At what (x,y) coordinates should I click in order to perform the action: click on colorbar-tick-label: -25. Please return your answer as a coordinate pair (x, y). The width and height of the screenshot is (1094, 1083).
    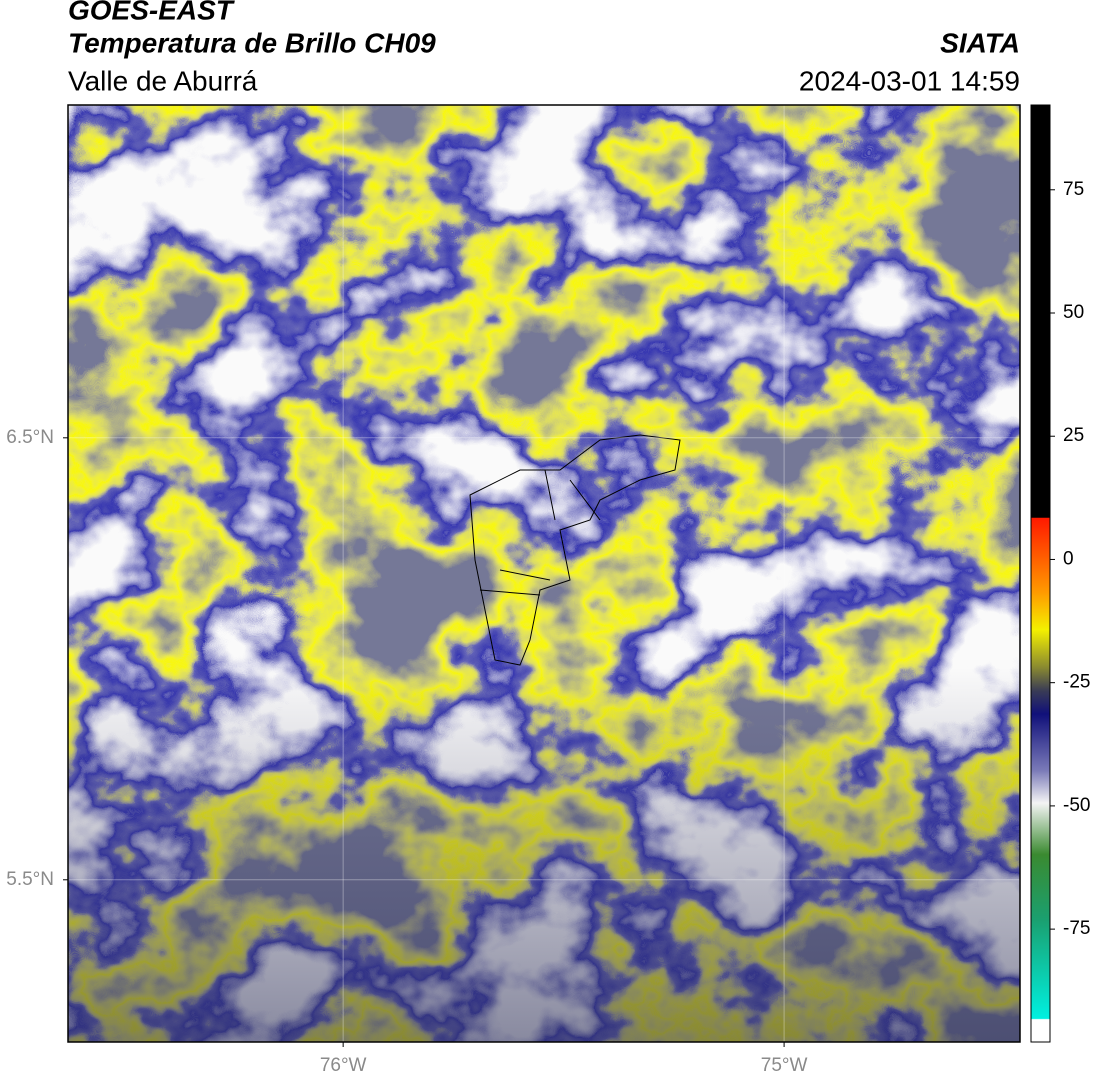
    Looking at the image, I should click on (1076, 682).